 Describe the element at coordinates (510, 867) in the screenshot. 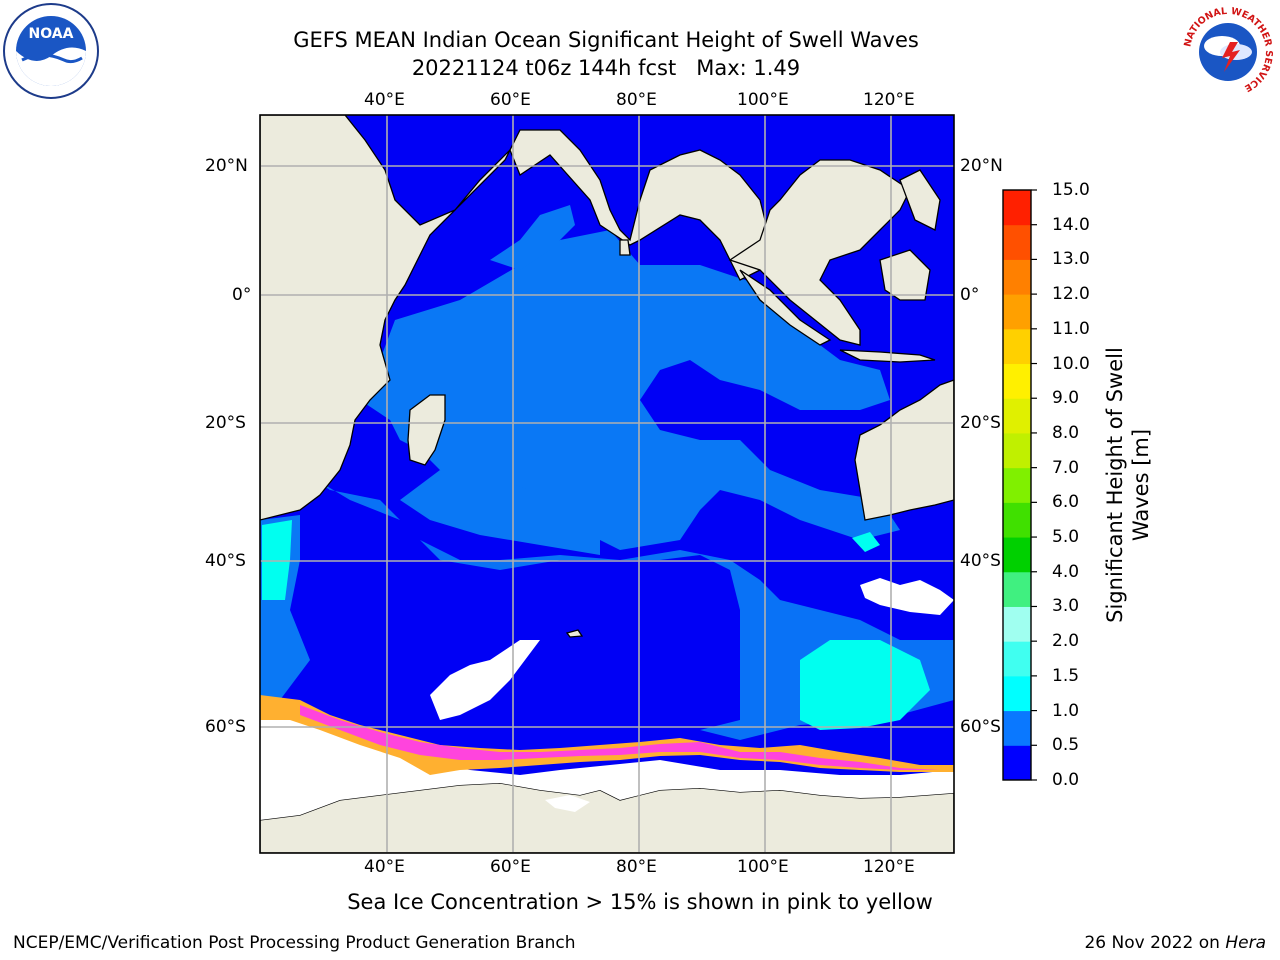

I see `lon-label-bottom-60e: 60°E` at that location.